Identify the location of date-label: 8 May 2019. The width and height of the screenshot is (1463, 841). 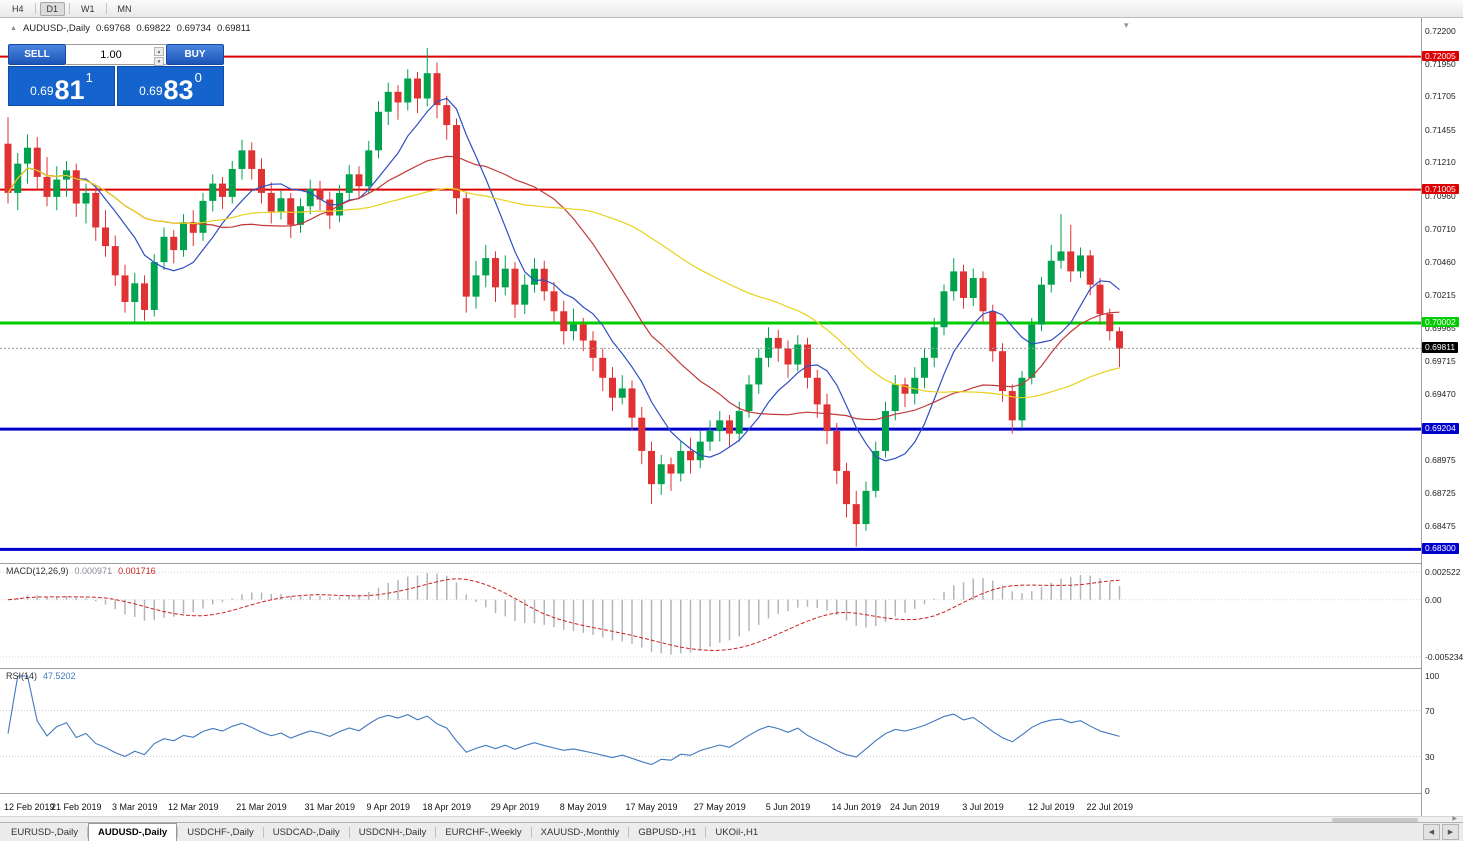
(583, 807).